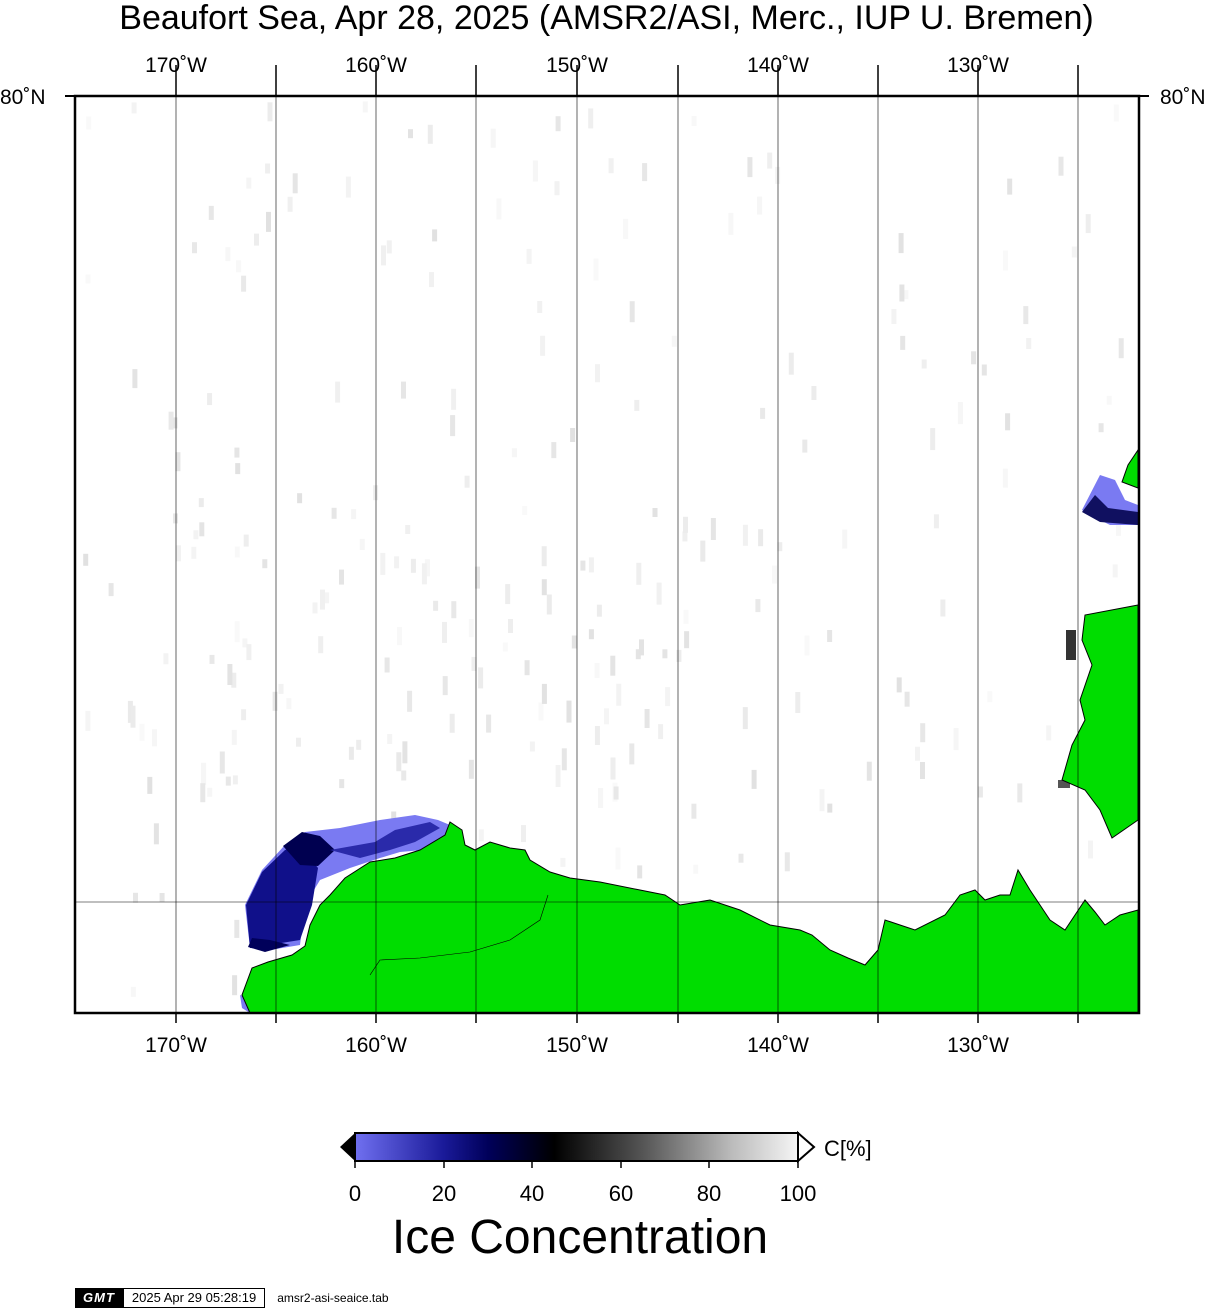  Describe the element at coordinates (444, 1193) in the screenshot. I see `colorbar-tick-20: 20` at that location.